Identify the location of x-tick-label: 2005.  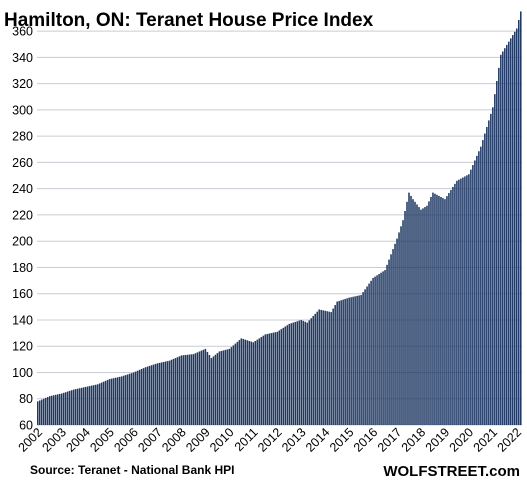
(102, 440).